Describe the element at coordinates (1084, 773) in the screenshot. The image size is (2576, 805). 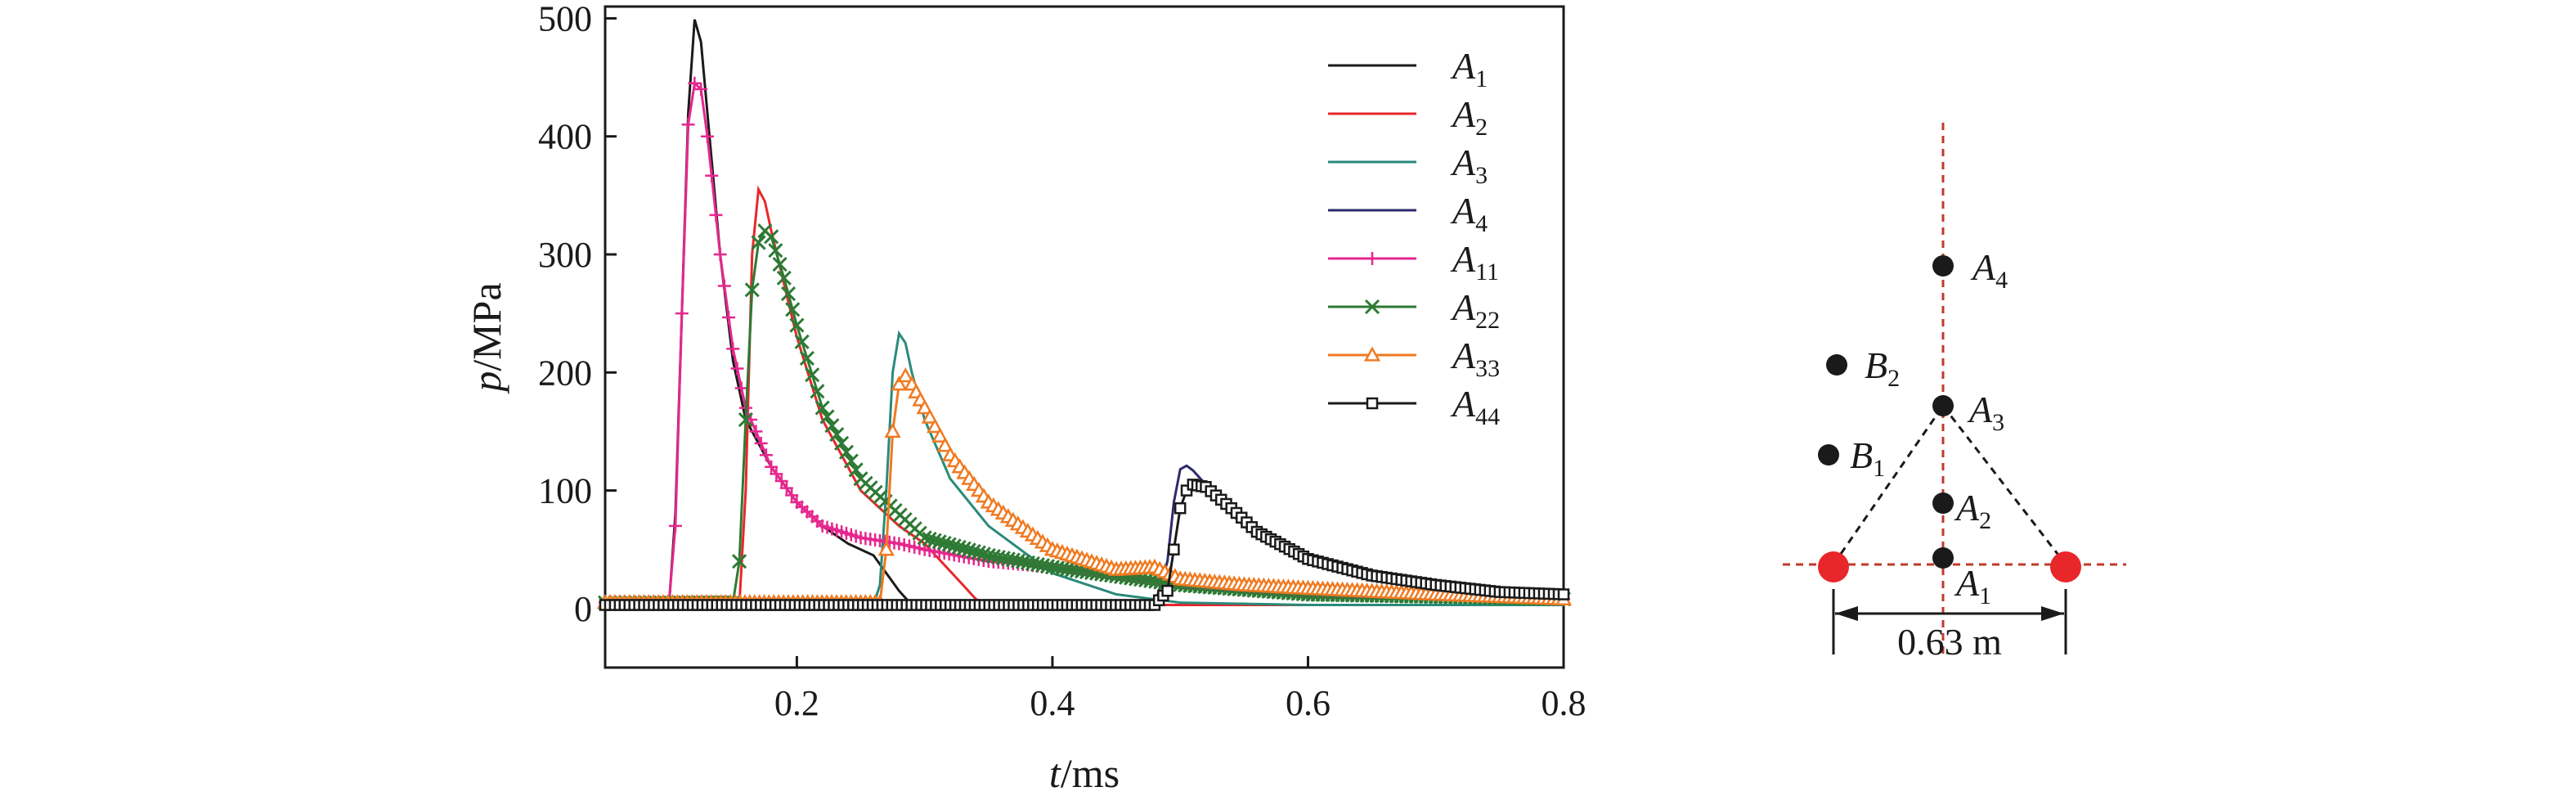
I see `x-axis-label: t/ms` at that location.